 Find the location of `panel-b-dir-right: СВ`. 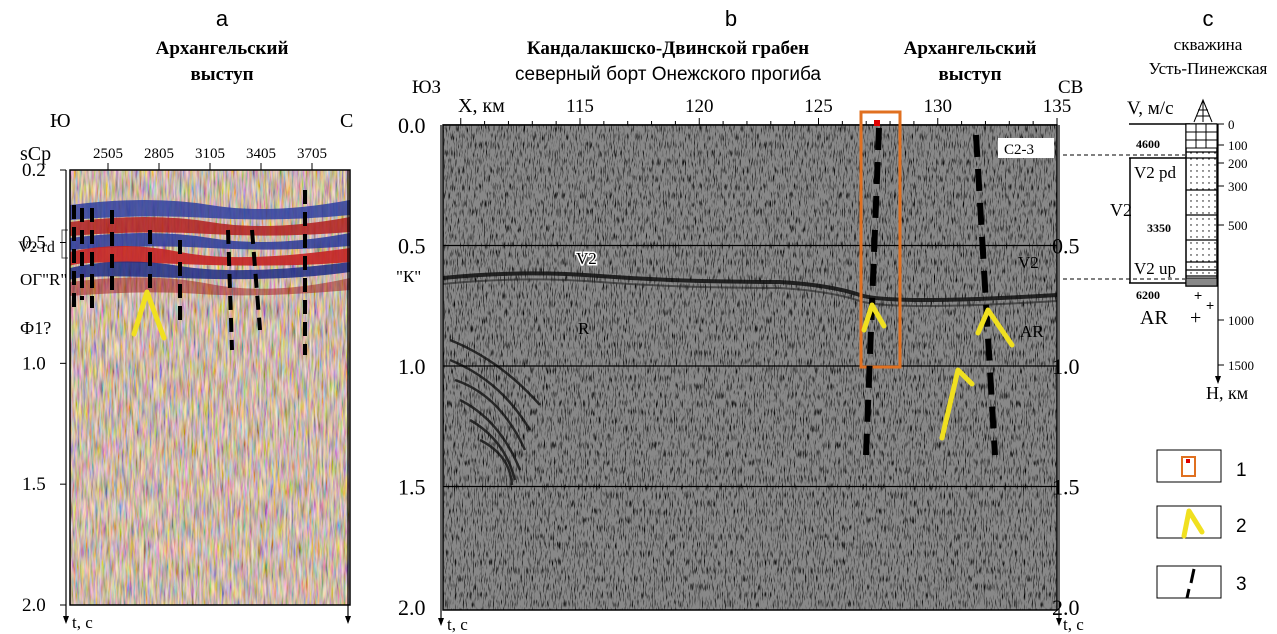

panel-b-dir-right: СВ is located at coordinates (1070, 87).